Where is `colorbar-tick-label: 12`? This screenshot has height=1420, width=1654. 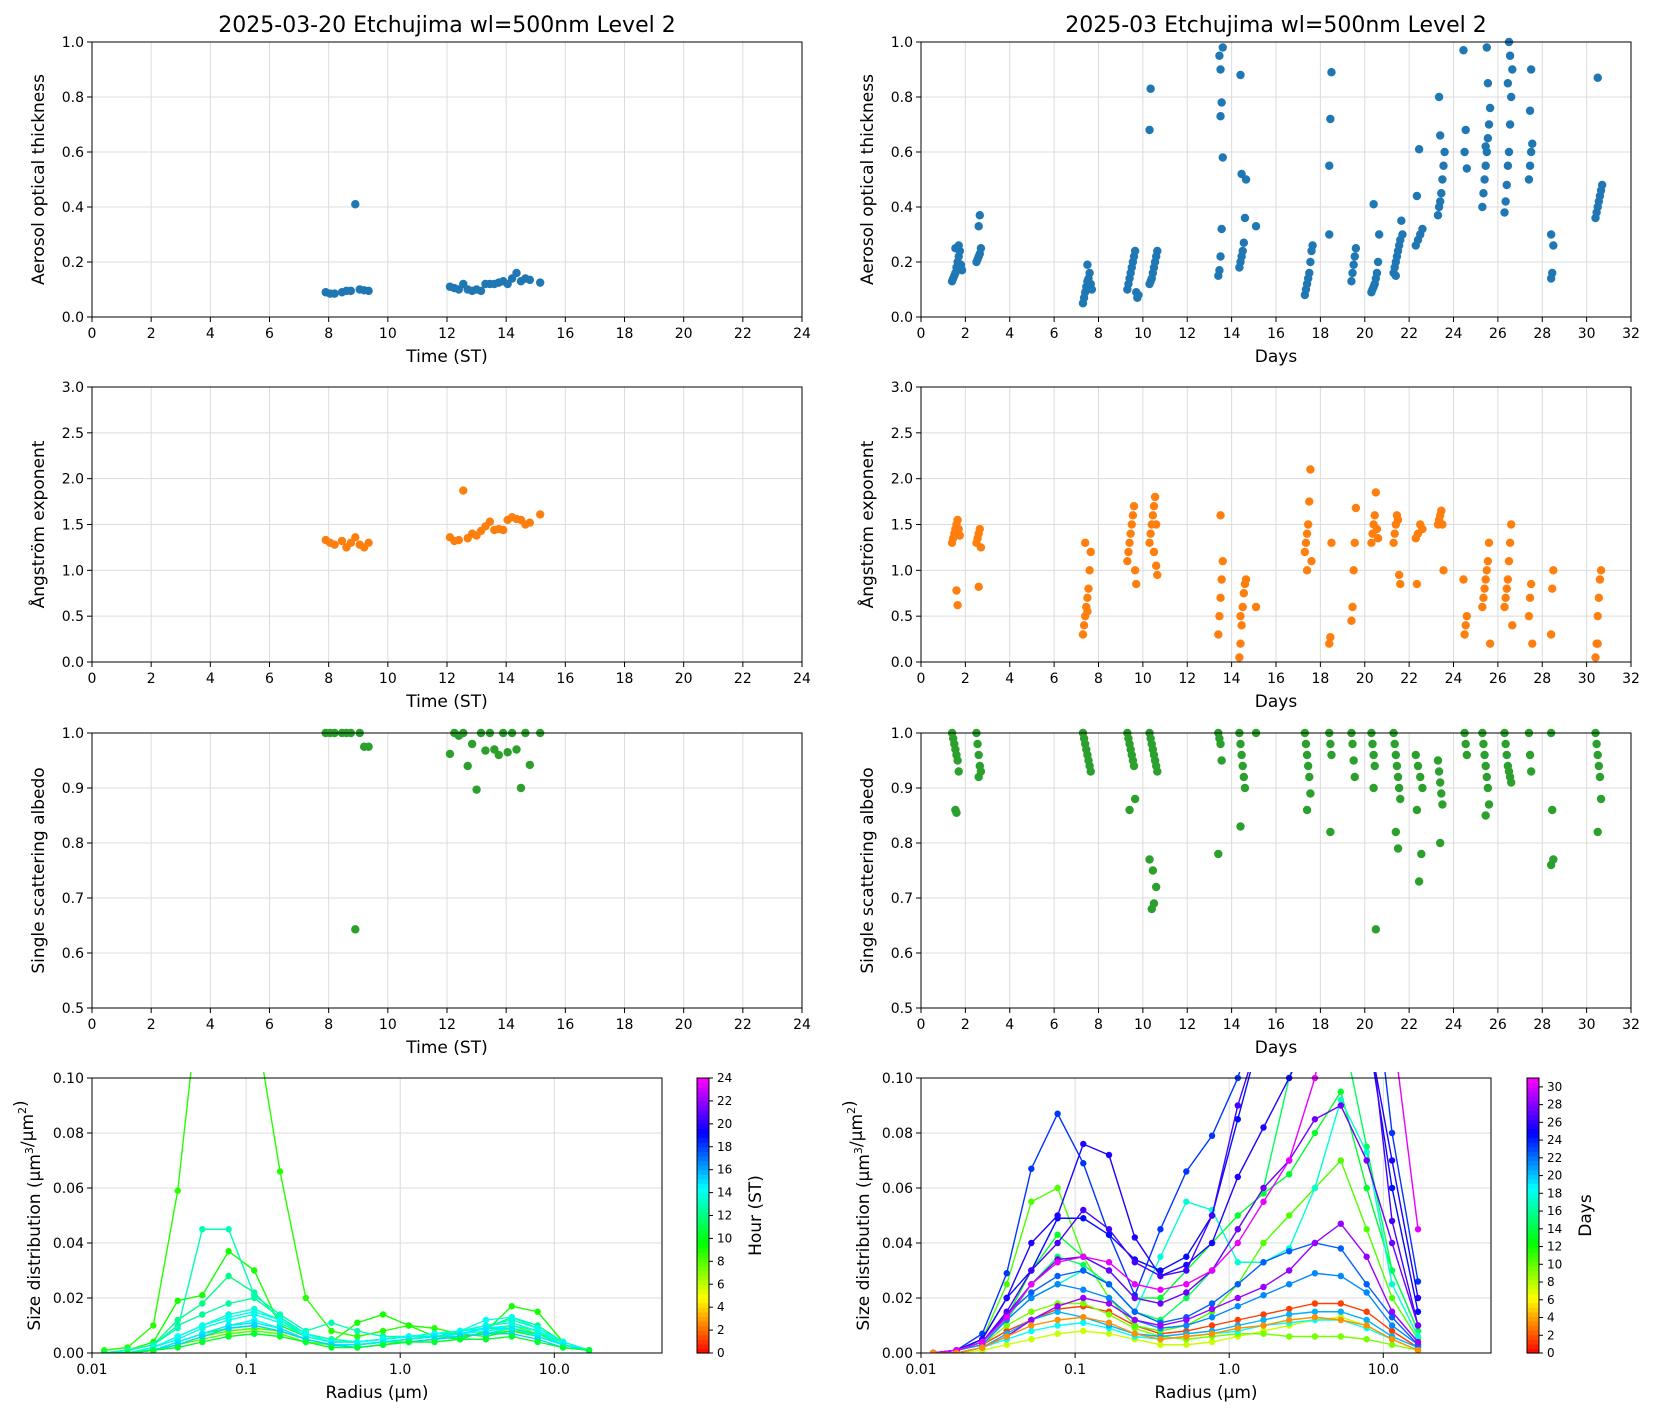
colorbar-tick-label: 12 is located at coordinates (1554, 1247).